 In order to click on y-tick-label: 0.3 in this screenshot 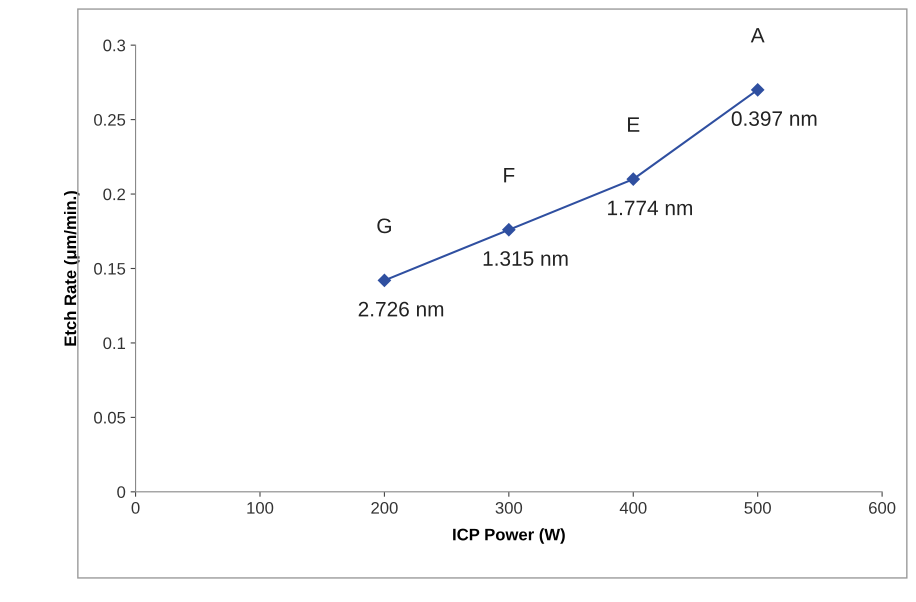, I will do `click(114, 46)`.